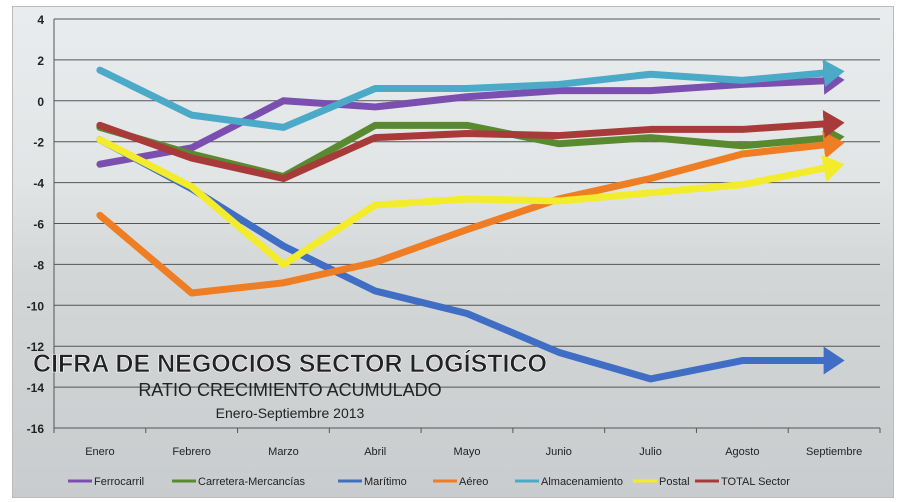 This screenshot has width=900, height=502. Describe the element at coordinates (290, 413) in the screenshot. I see `chart-period: Enero-Septiembre 2013` at that location.